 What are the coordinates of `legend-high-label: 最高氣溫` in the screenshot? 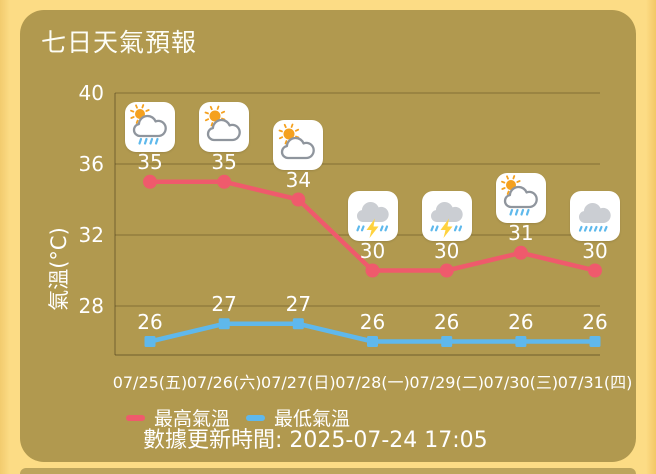 It's located at (192, 419).